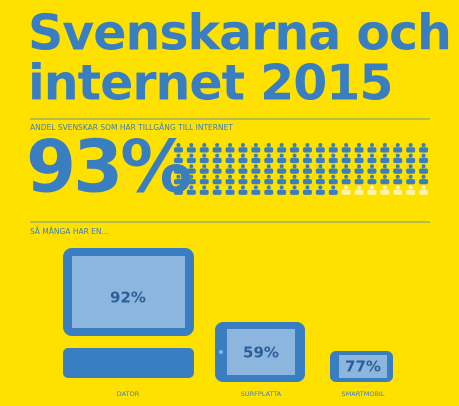 This screenshot has height=406, width=459. I want to click on device-label: DATOR, so click(128, 394).